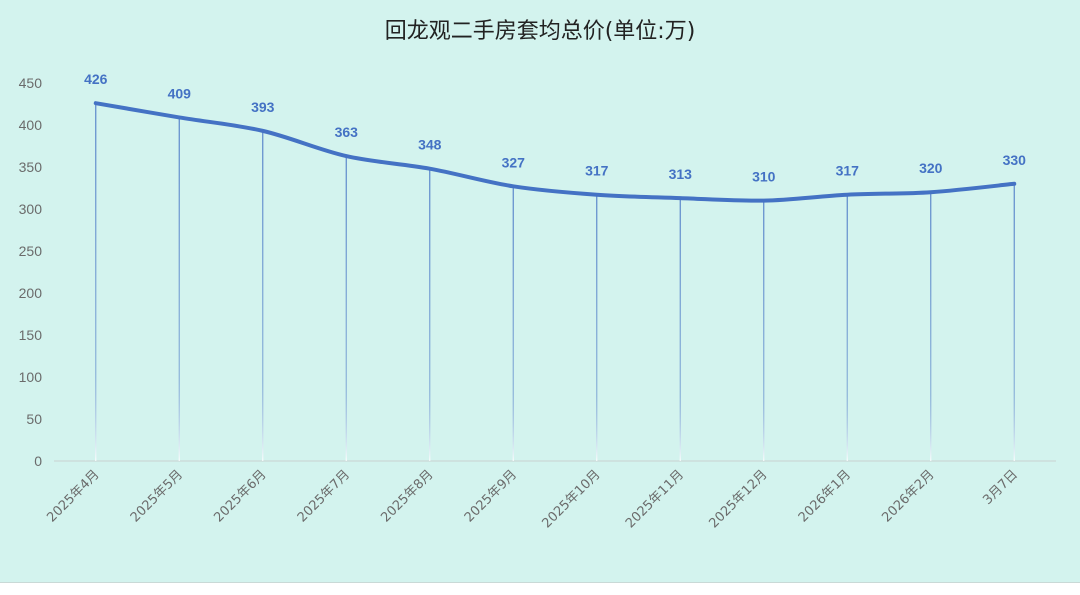 The image size is (1080, 595). What do you see at coordinates (31, 209) in the screenshot?
I see `y-tick-label: 300` at bounding box center [31, 209].